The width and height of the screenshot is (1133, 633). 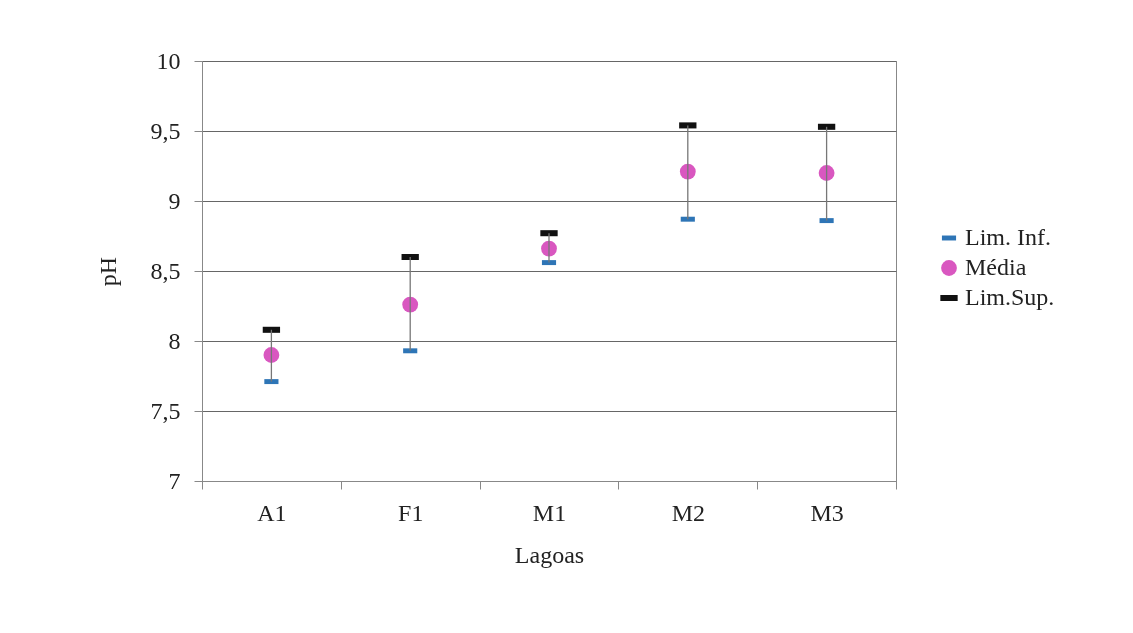 What do you see at coordinates (174, 480) in the screenshot?
I see `y-tick-label: 7` at bounding box center [174, 480].